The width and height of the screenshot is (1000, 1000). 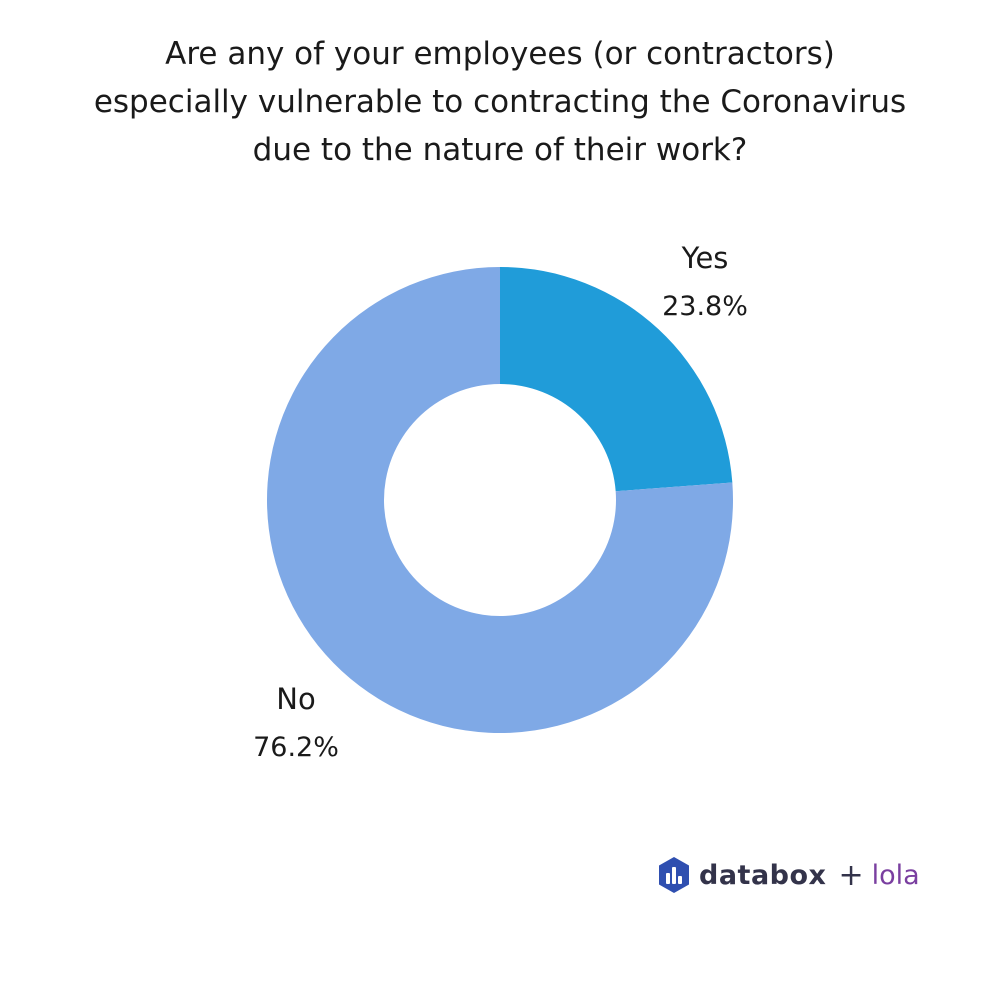 I want to click on chart-title-line-3: due to the nature of their work?, so click(x=500, y=150).